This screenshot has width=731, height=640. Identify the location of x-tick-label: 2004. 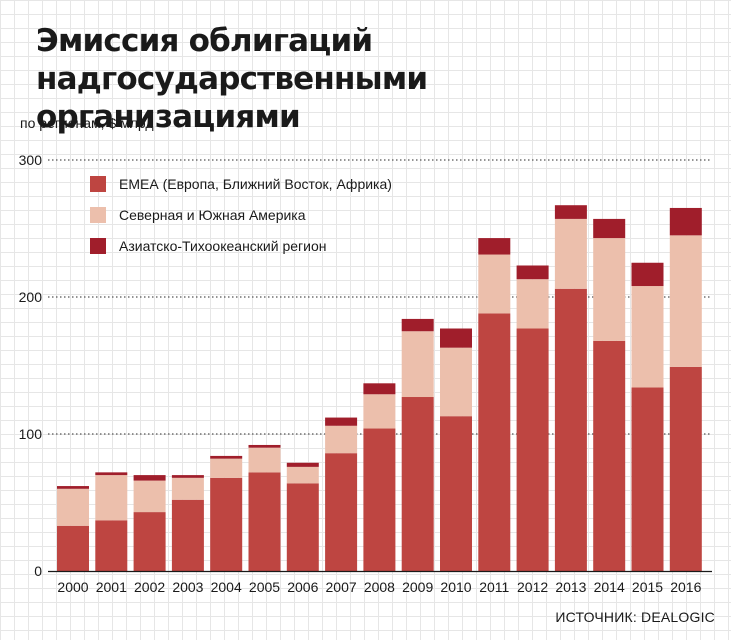
(226, 587).